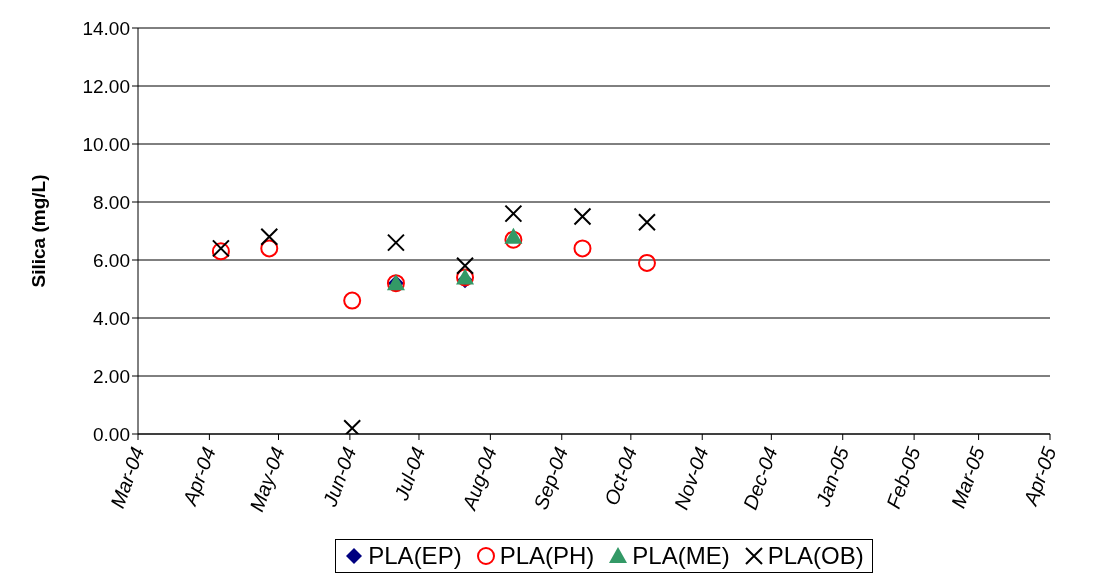 The width and height of the screenshot is (1104, 578). I want to click on x-tick-label: May-04, so click(267, 479).